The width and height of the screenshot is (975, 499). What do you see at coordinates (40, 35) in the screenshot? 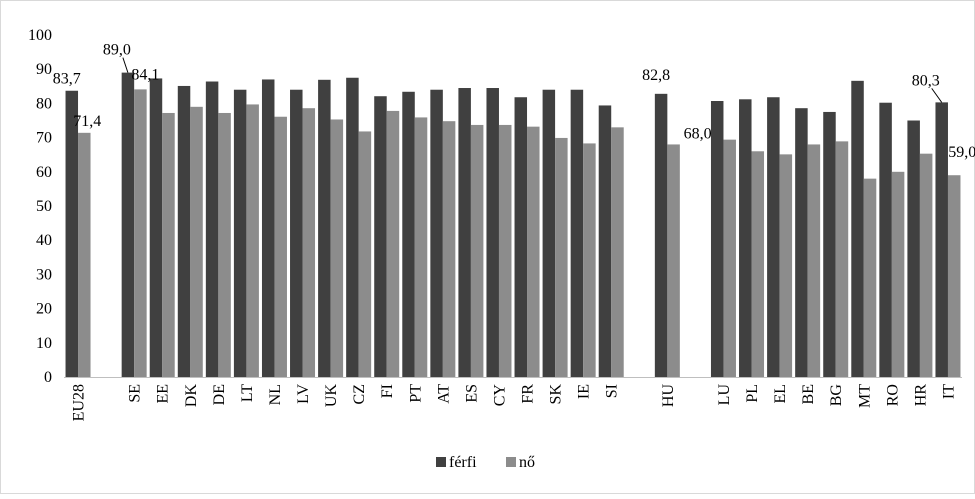
I see `y-tick-label: 100` at bounding box center [40, 35].